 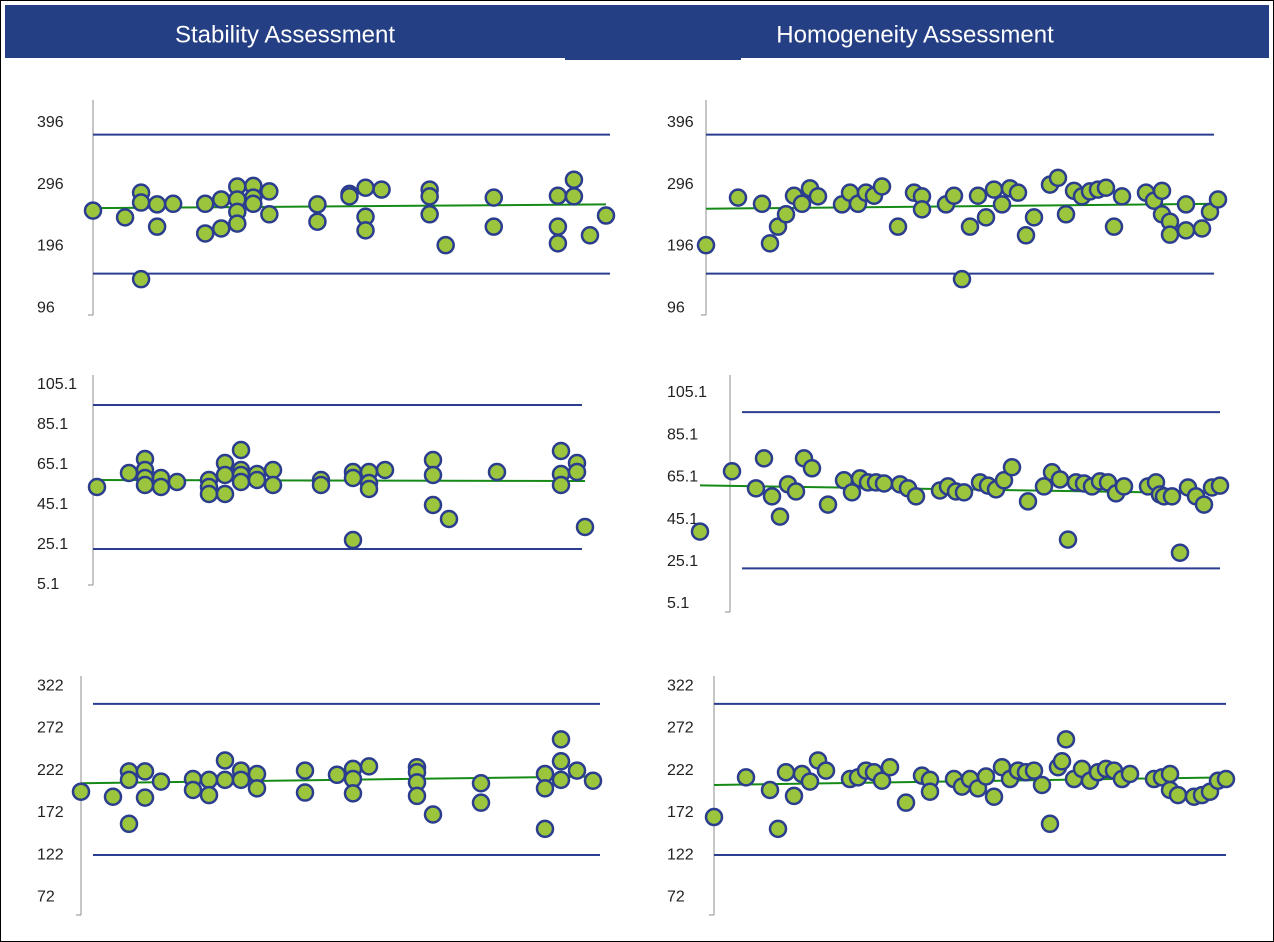 What do you see at coordinates (52, 464) in the screenshot?
I see `y-tick-label: 65.1` at bounding box center [52, 464].